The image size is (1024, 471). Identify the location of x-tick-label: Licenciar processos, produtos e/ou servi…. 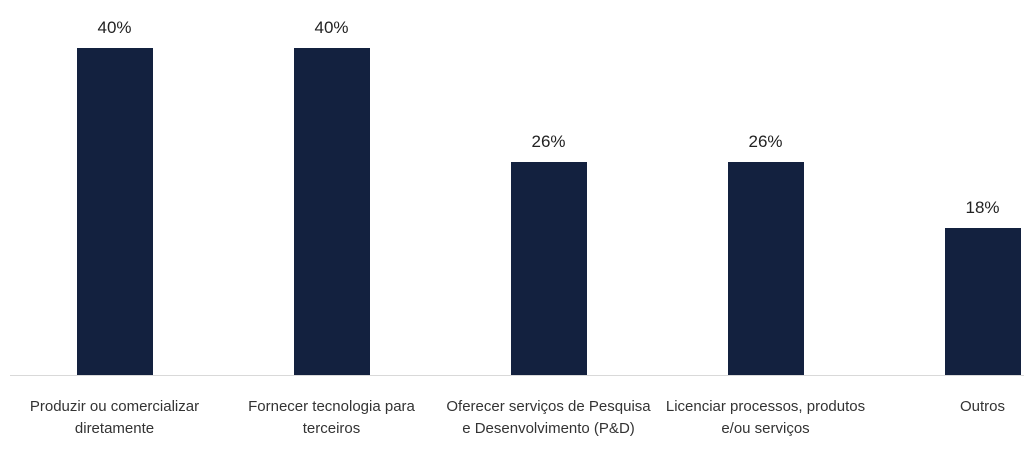
(765, 417).